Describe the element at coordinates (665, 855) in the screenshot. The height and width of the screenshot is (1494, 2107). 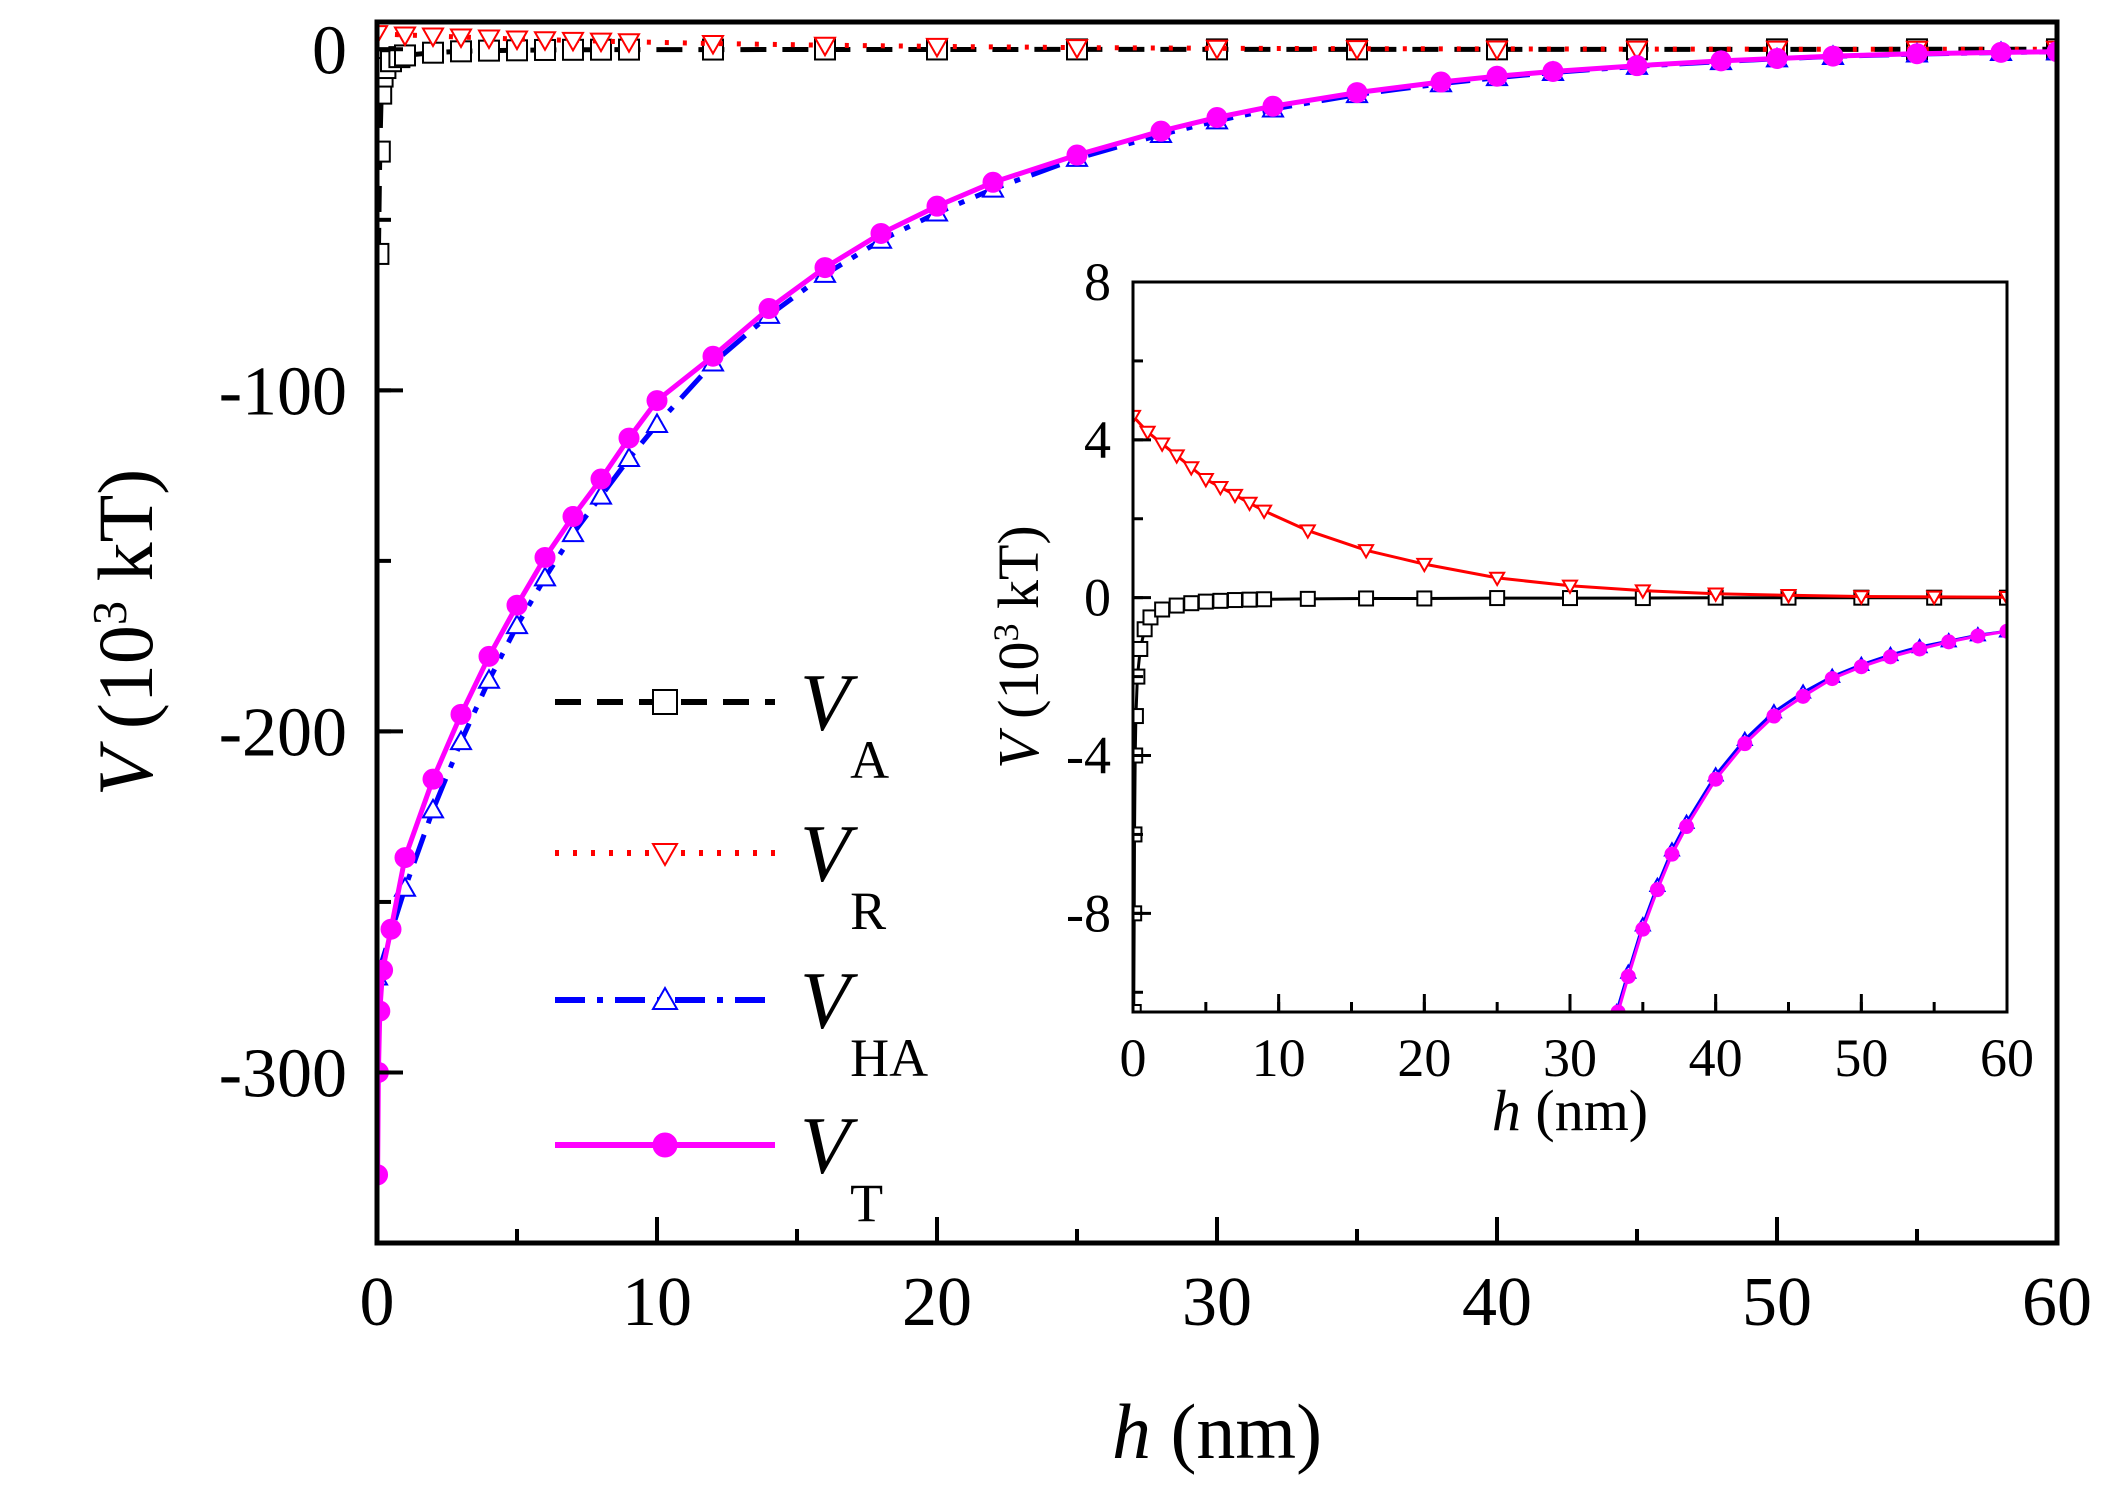
I see `legend-marker-VR` at that location.